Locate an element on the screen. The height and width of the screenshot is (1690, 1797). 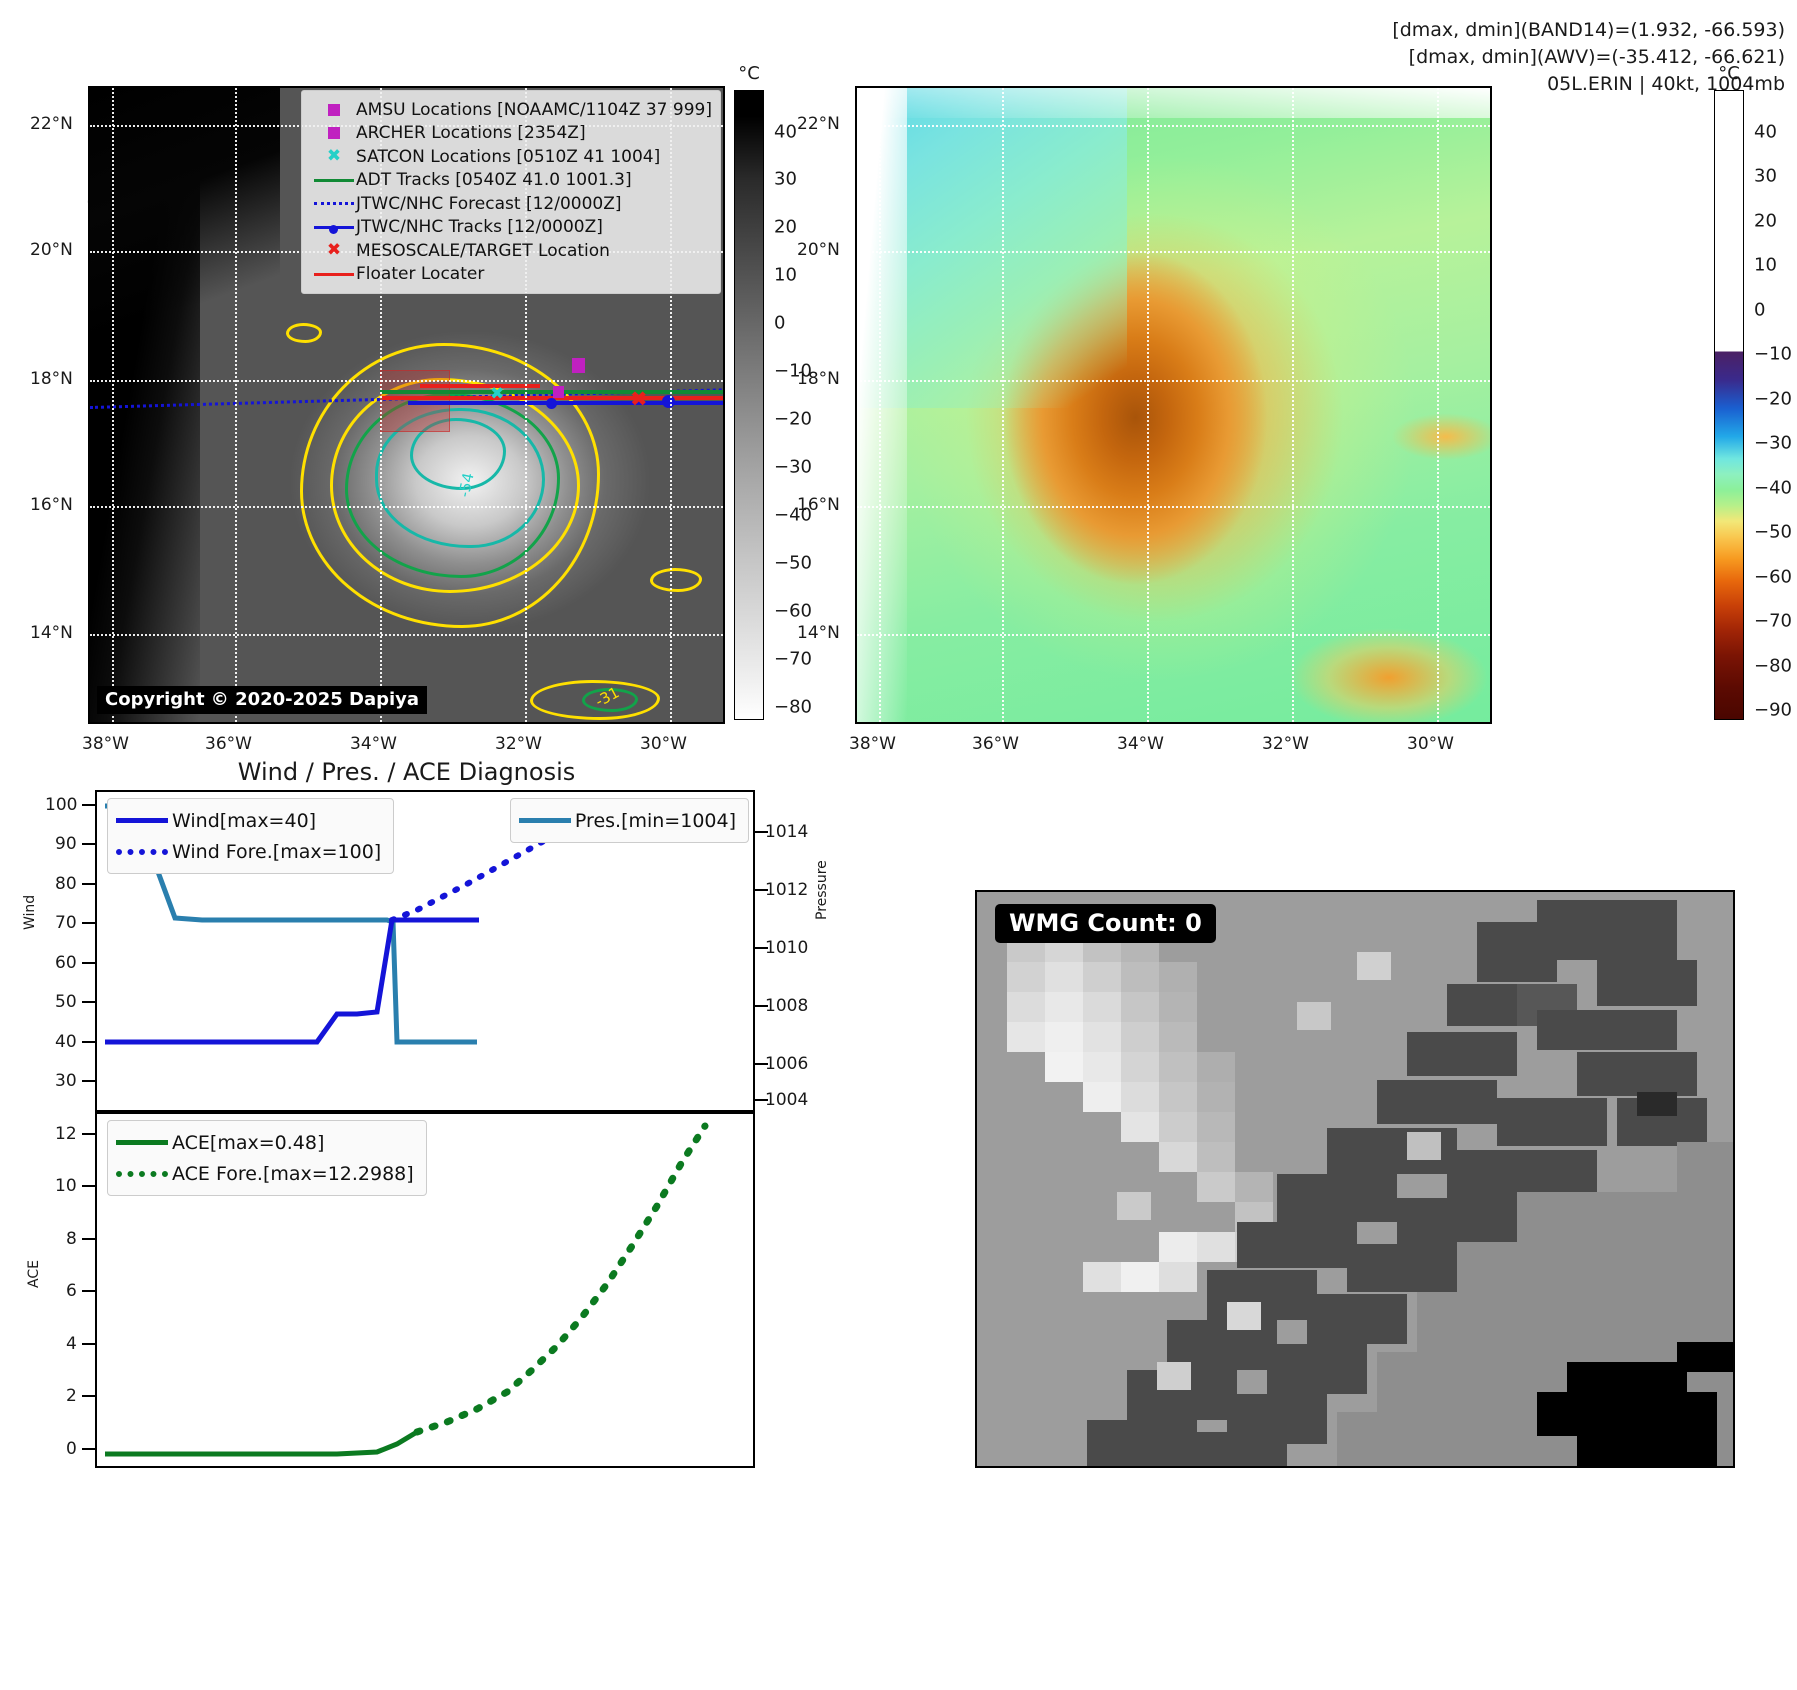
blue-solid-line-icon is located at coordinates (144, 820).